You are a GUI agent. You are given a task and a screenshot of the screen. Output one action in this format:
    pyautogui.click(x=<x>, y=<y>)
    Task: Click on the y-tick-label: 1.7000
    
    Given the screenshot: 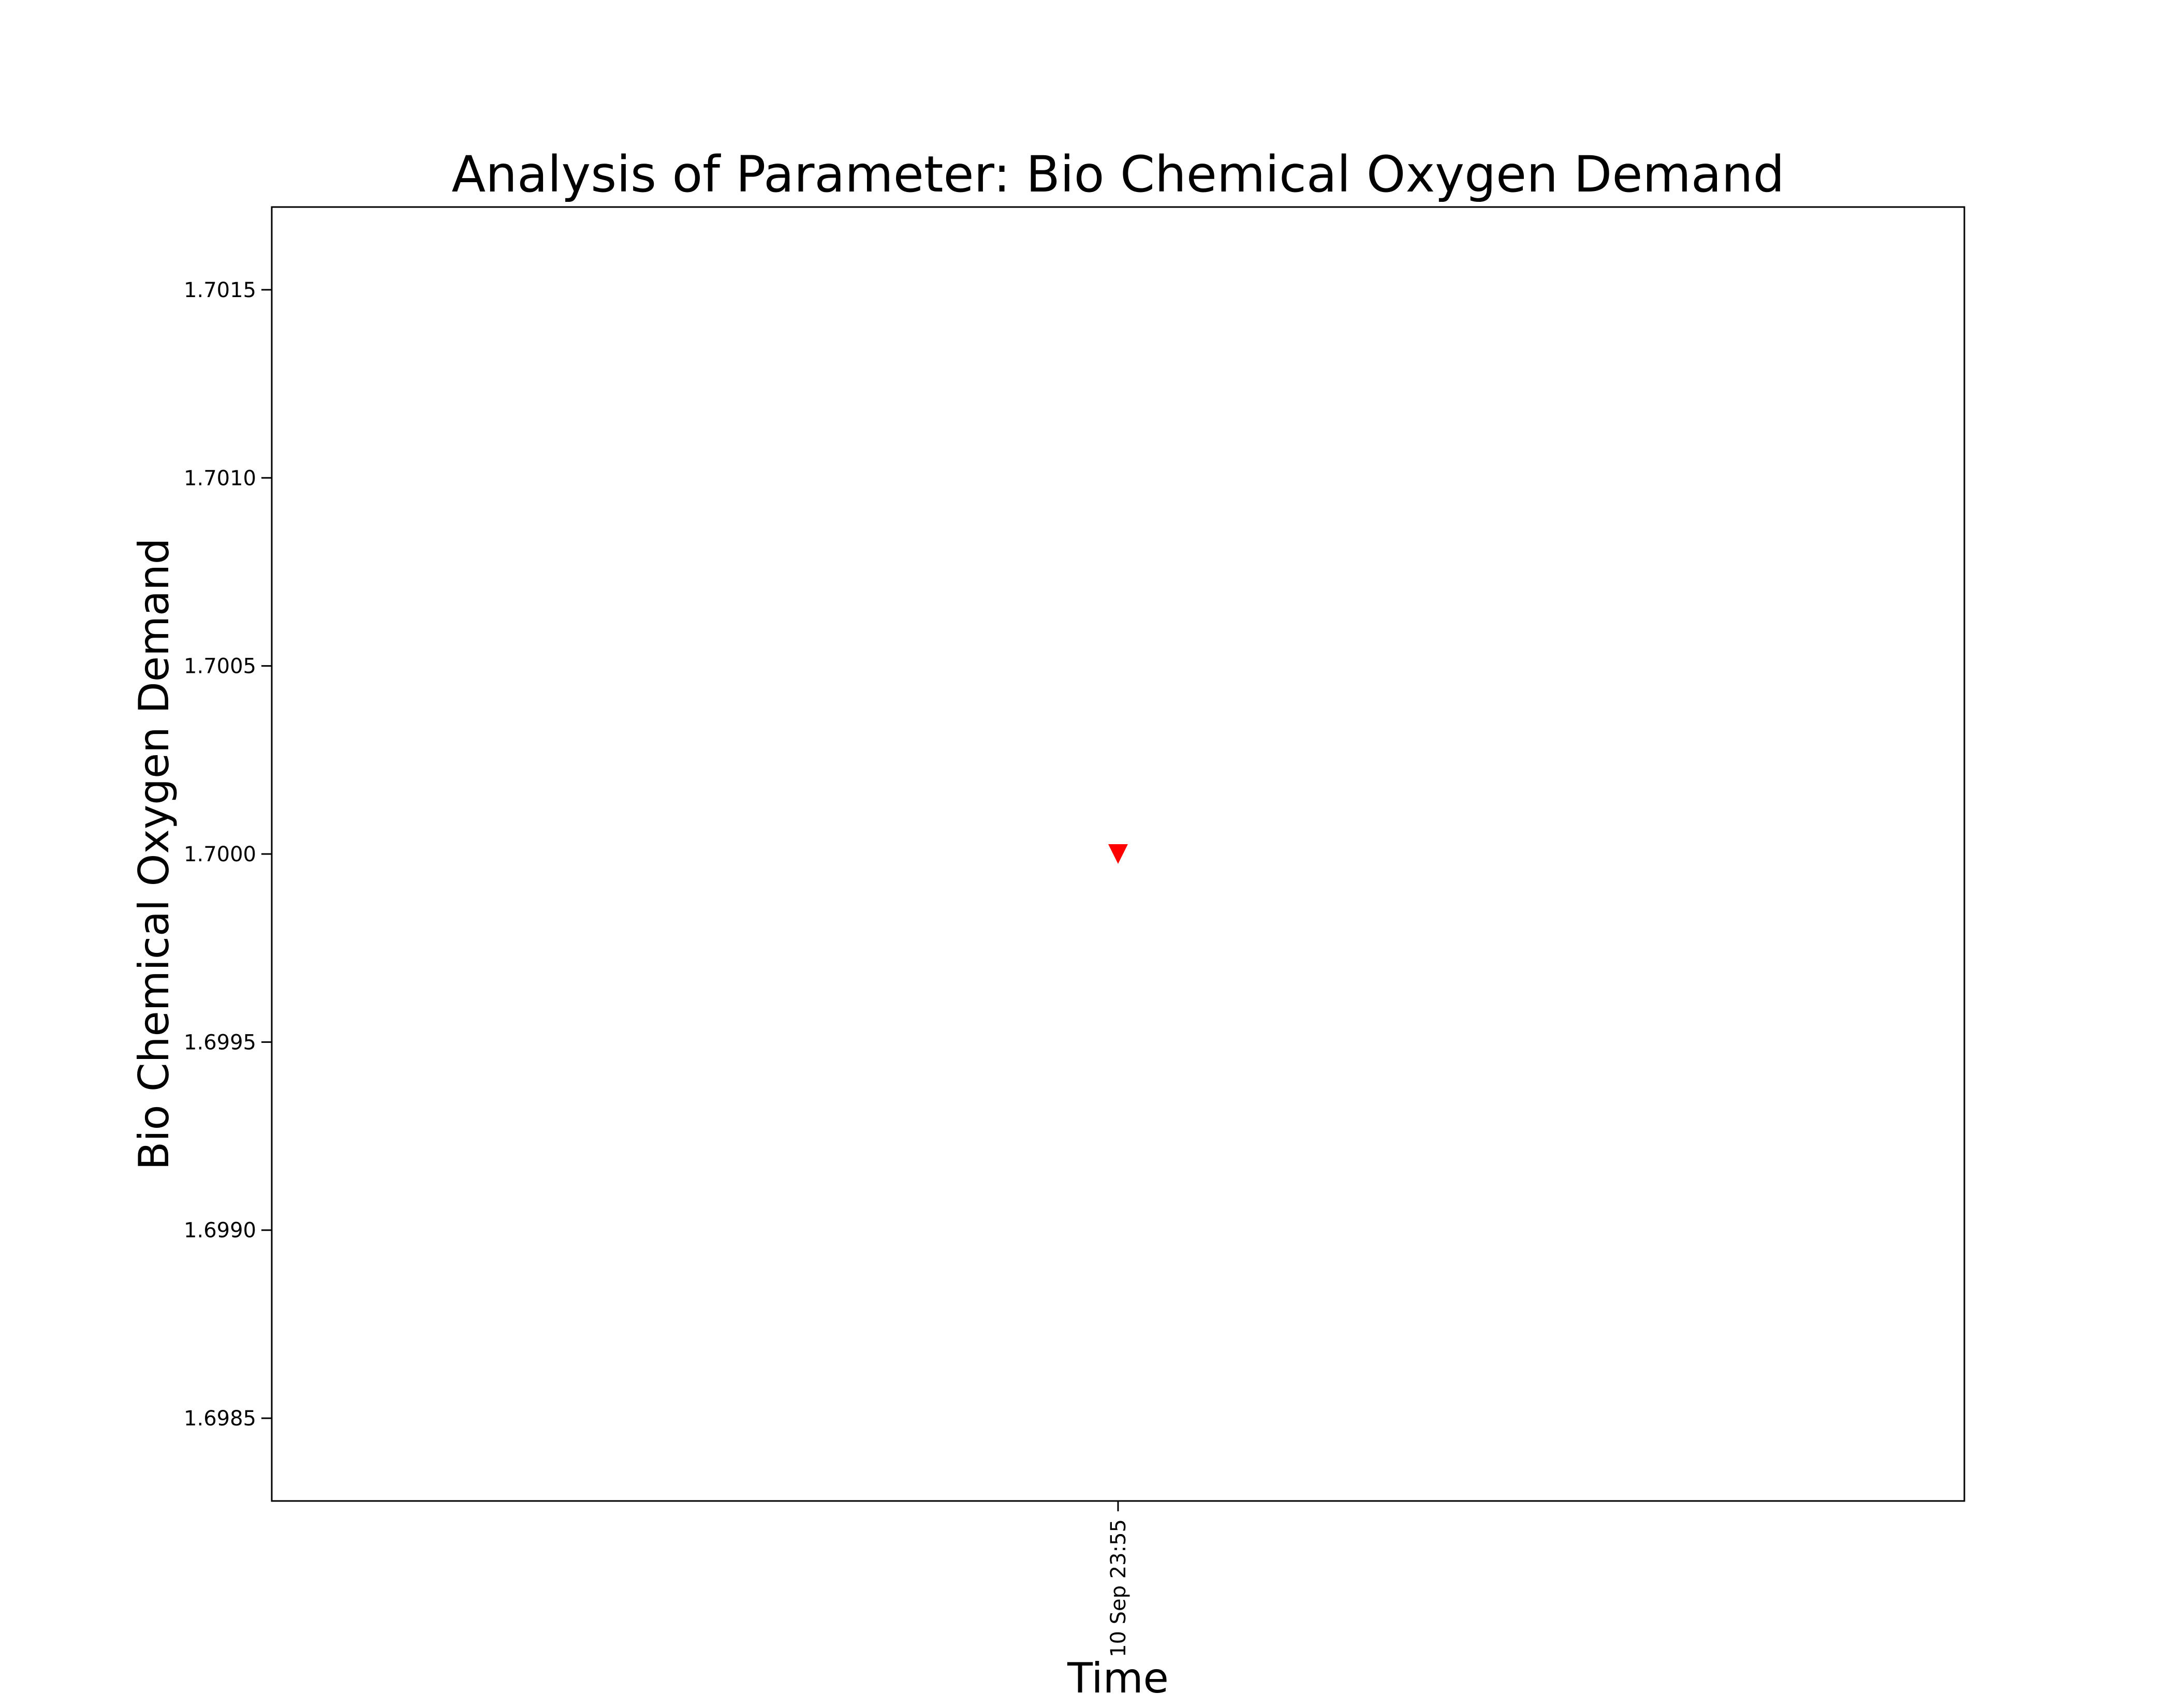 What is the action you would take?
    pyautogui.click(x=220, y=854)
    